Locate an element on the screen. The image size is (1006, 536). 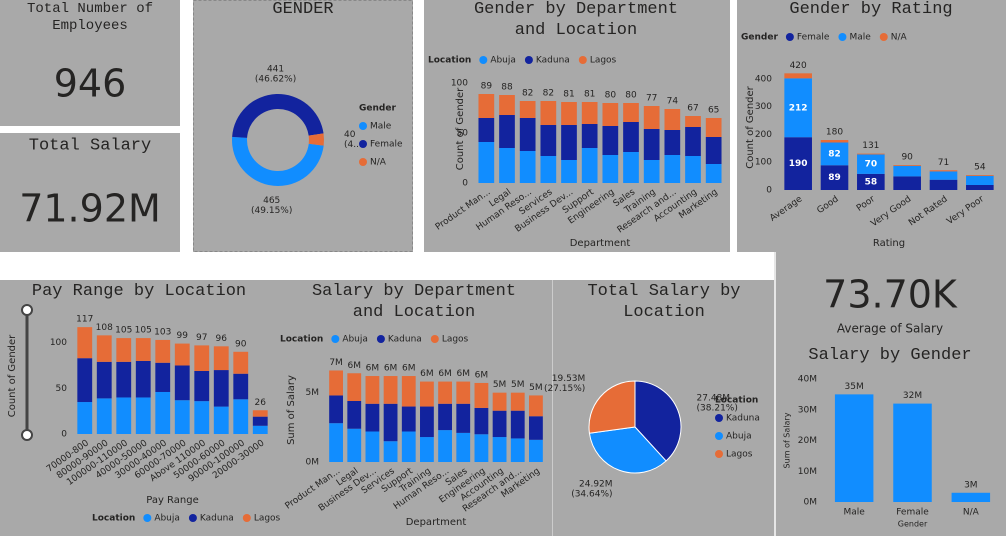
y-tick-label: 5M is located at coordinates (313, 393).